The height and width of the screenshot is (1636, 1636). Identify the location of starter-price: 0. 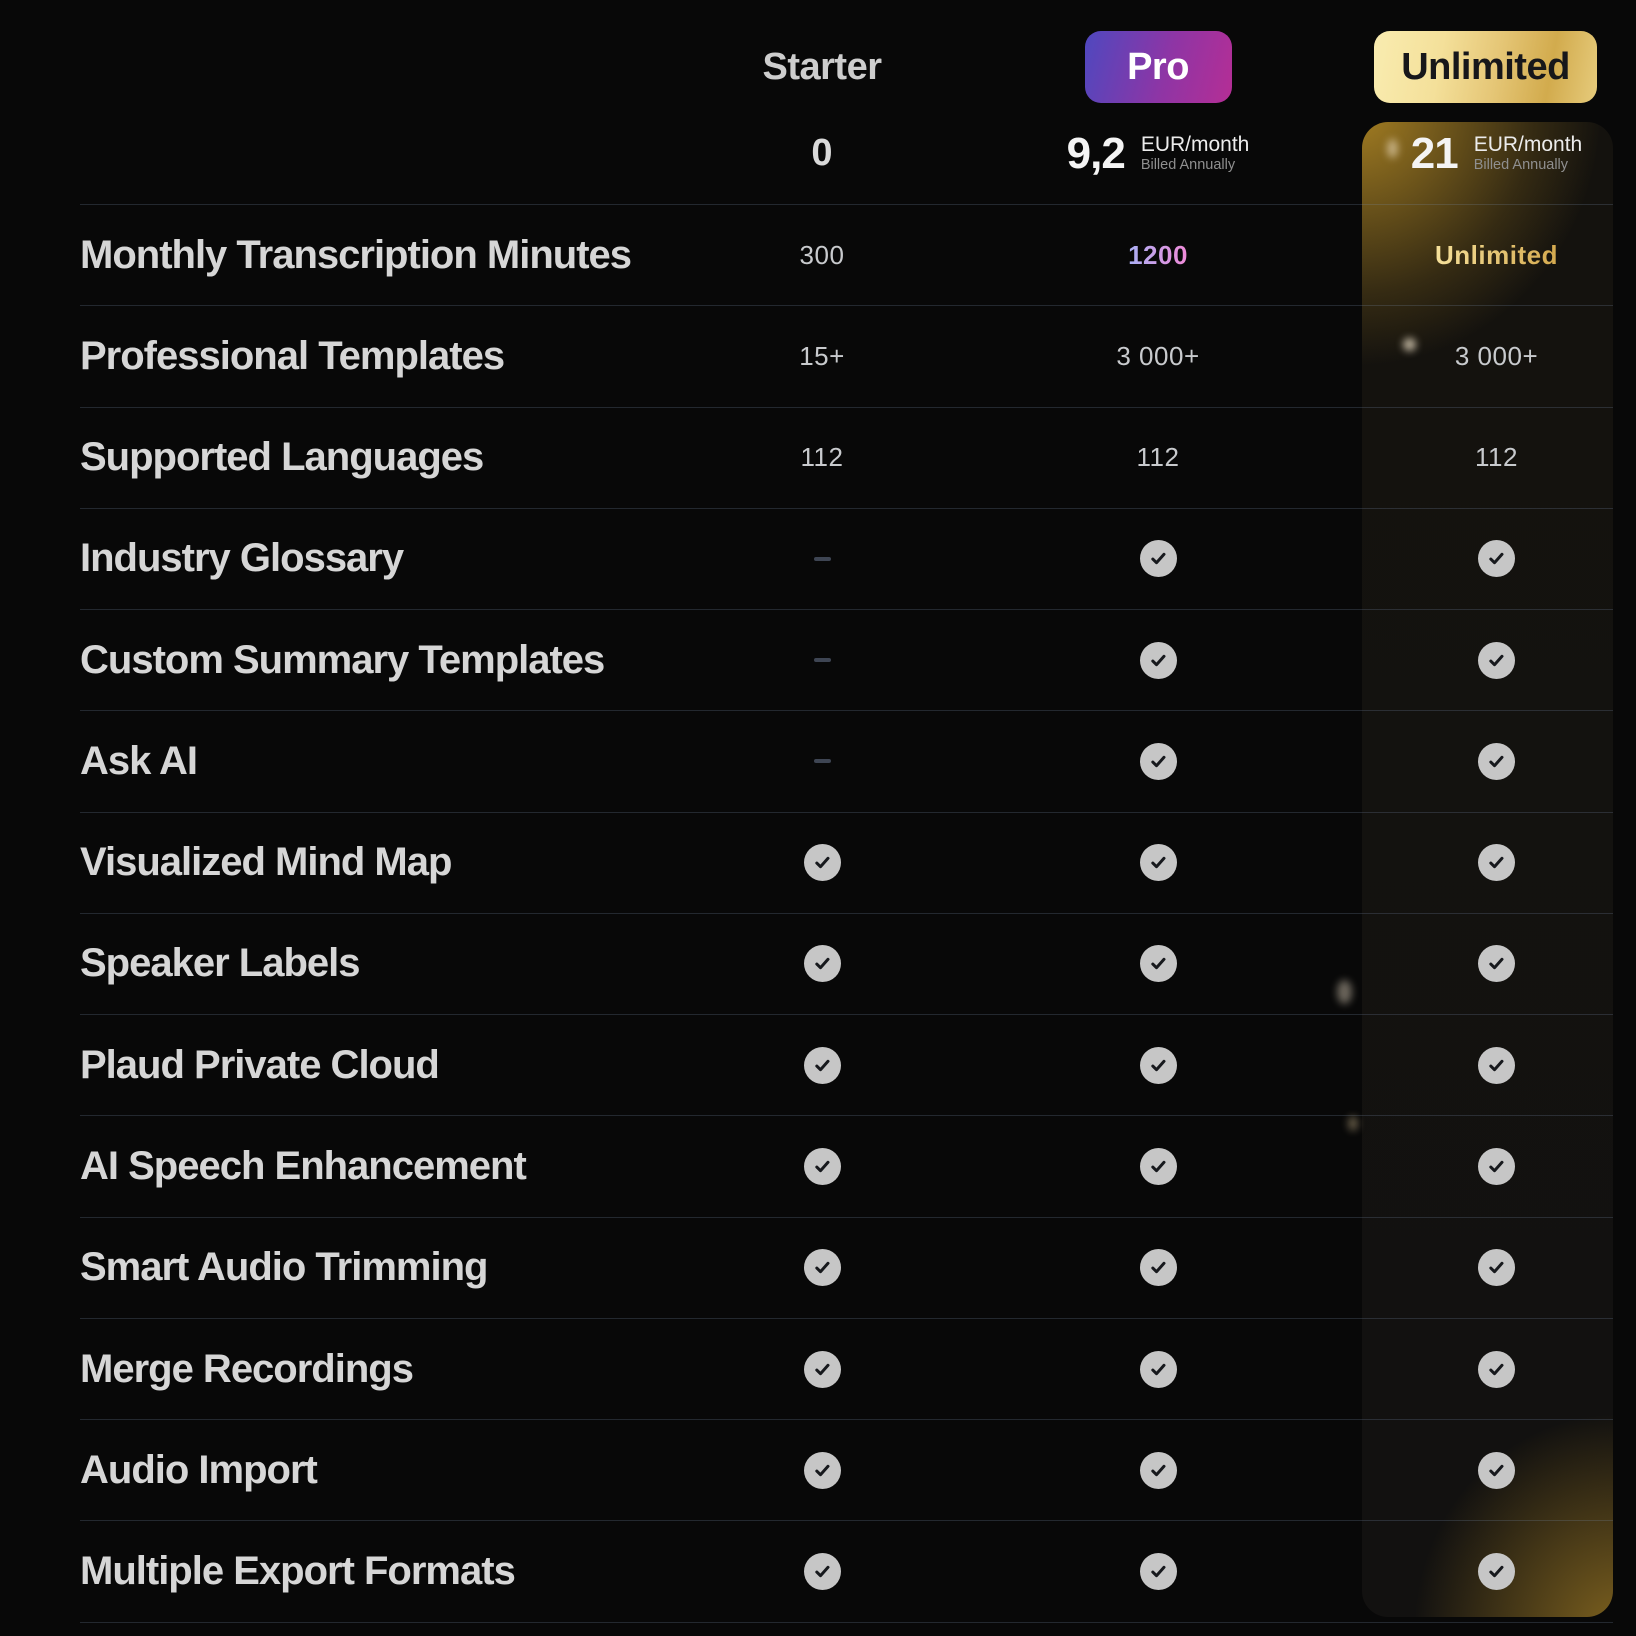
(822, 153).